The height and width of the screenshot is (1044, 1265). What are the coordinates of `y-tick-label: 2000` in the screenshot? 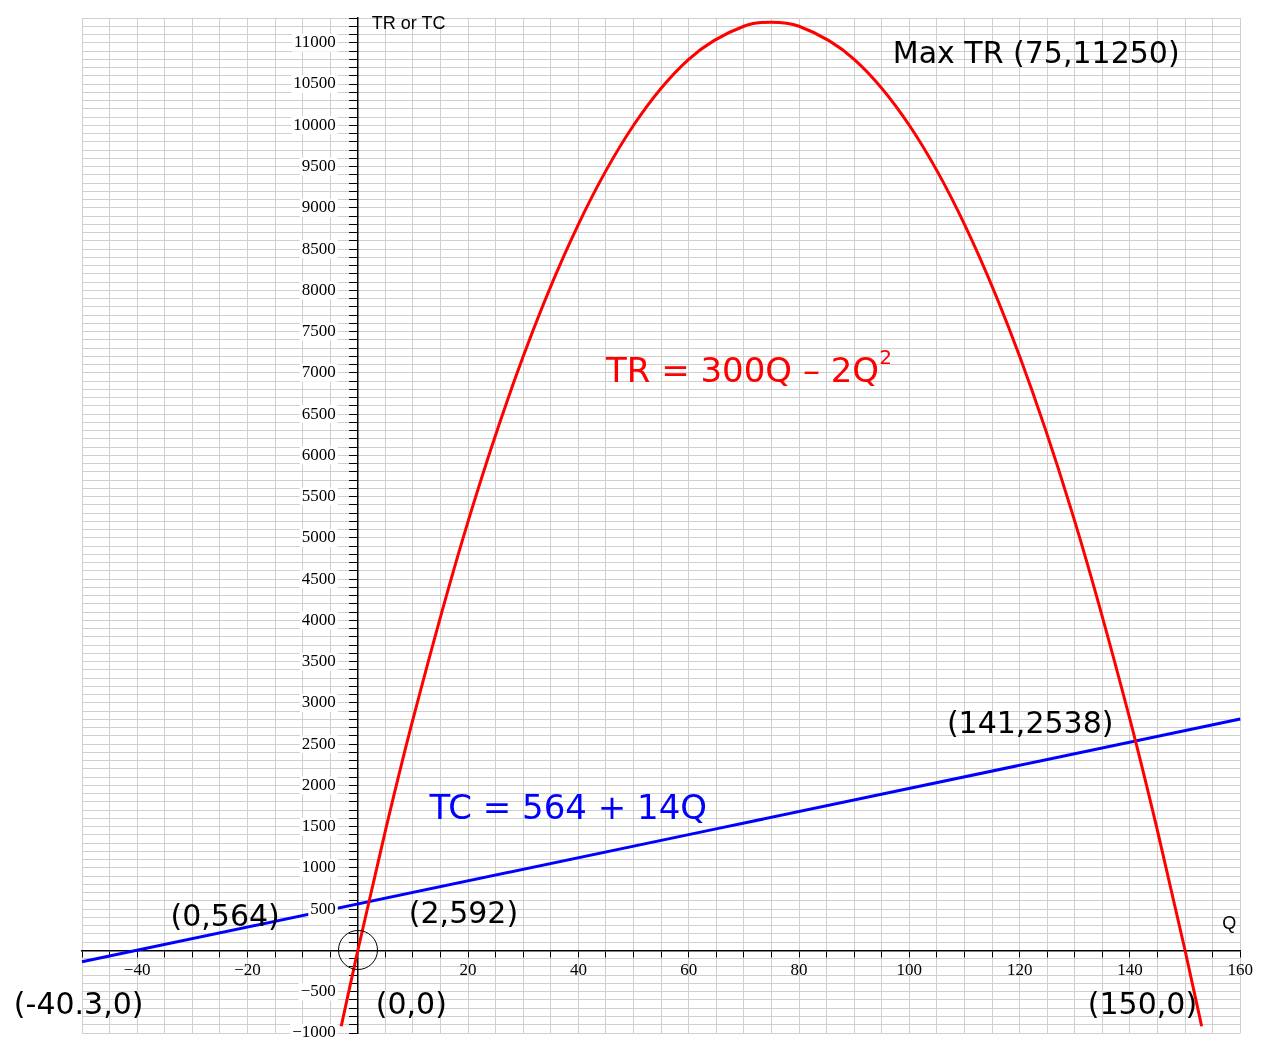 It's located at (318, 784).